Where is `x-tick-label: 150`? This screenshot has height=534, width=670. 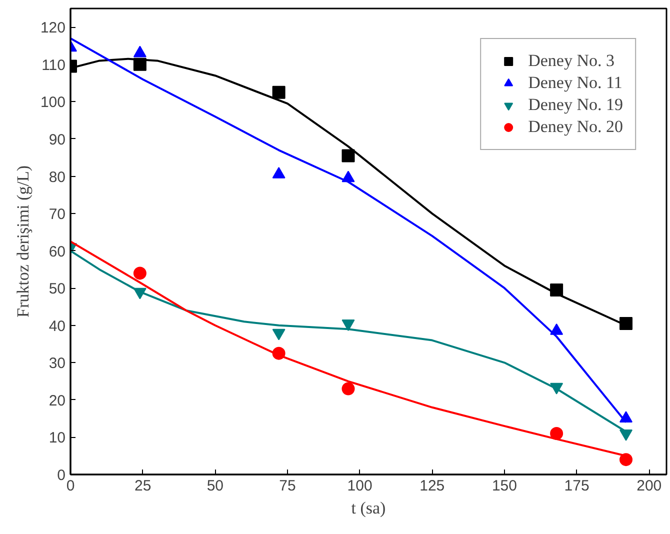 x-tick-label: 150 is located at coordinates (504, 486).